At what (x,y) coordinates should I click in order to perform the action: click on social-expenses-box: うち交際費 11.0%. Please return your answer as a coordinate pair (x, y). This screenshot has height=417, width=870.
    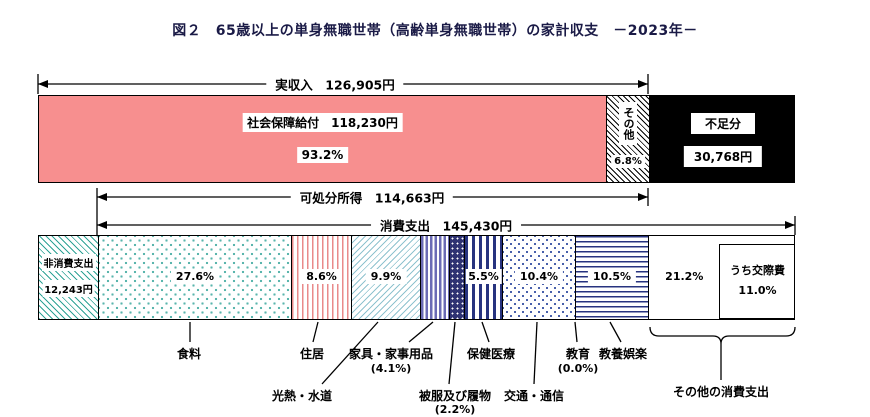
    Looking at the image, I should click on (756, 281).